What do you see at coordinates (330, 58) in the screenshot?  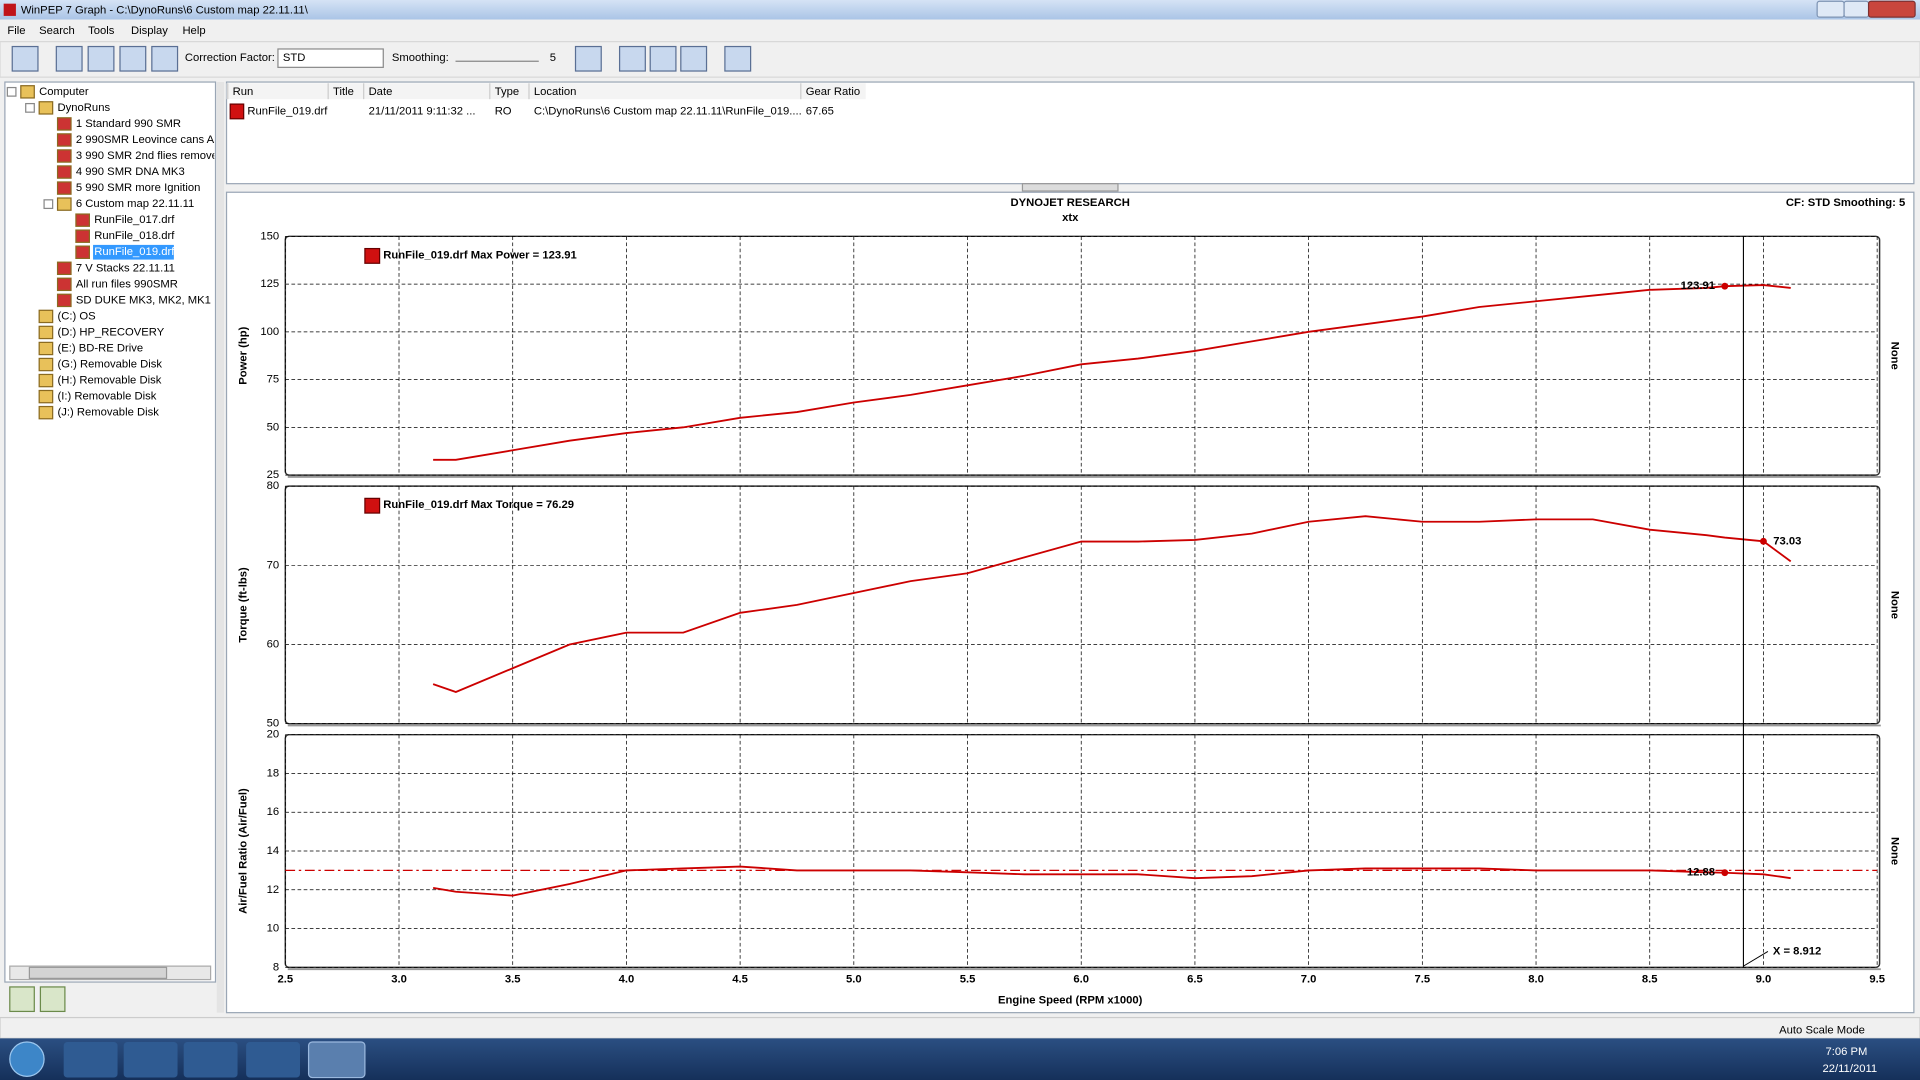 I see `correction-combo` at bounding box center [330, 58].